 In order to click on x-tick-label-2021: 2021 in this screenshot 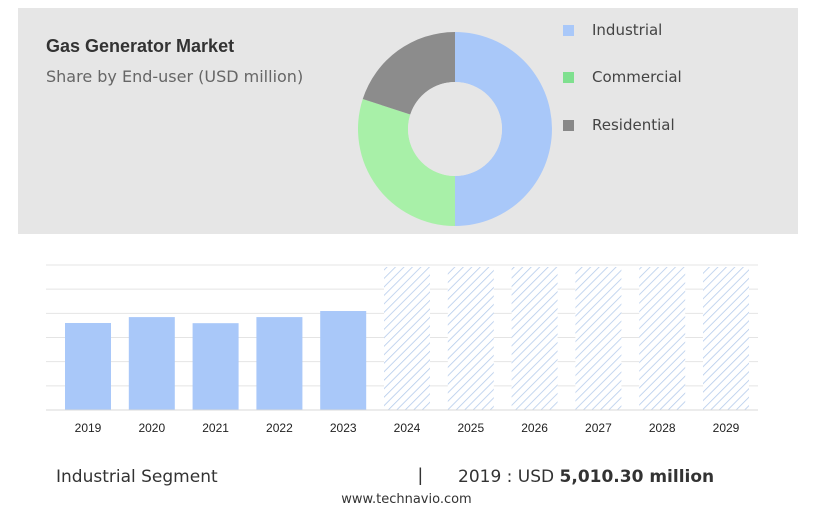, I will do `click(215, 428)`.